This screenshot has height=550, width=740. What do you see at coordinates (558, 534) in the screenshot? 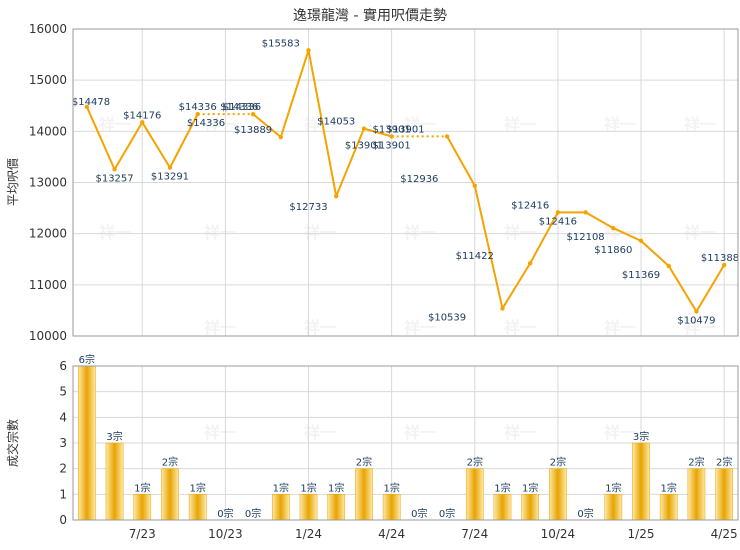
I see `x-tick-label: 10/24` at bounding box center [558, 534].